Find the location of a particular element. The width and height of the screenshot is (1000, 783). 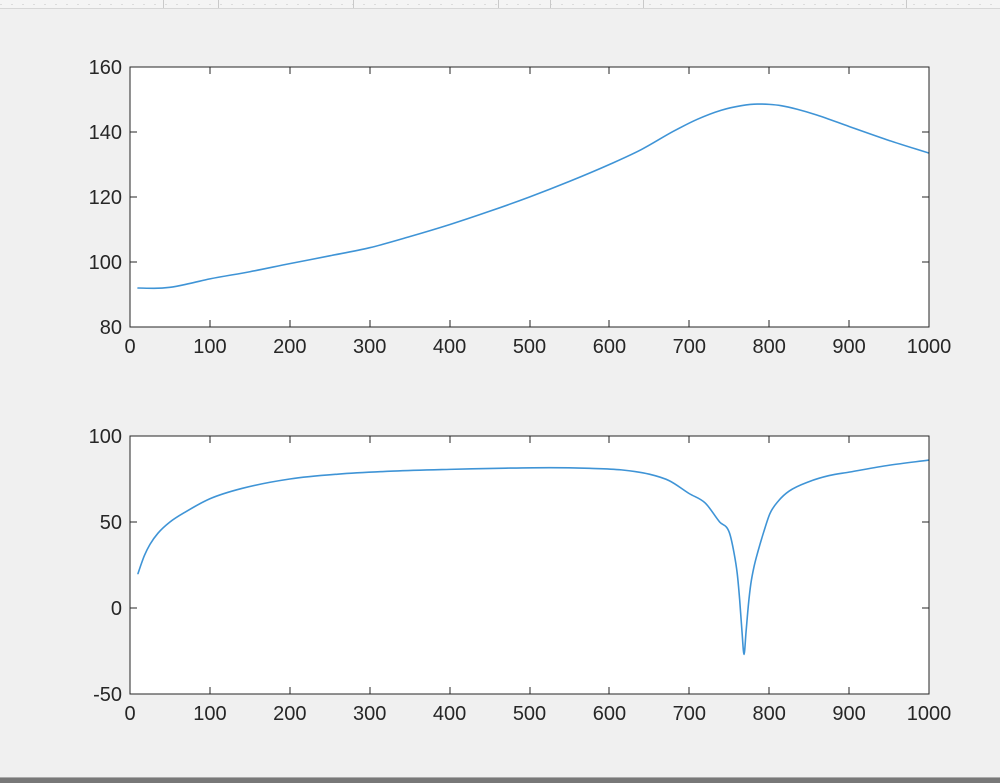

window-bottom-border is located at coordinates (500, 780).